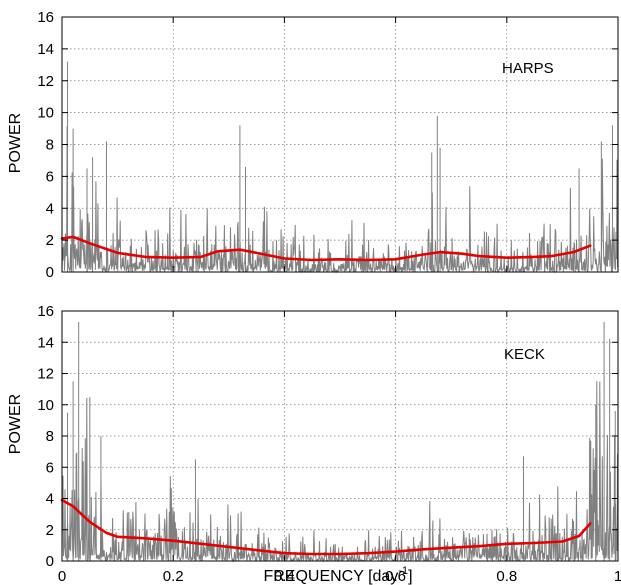  I want to click on x-axis-label: FREQUENCY [day-1], so click(337, 575).